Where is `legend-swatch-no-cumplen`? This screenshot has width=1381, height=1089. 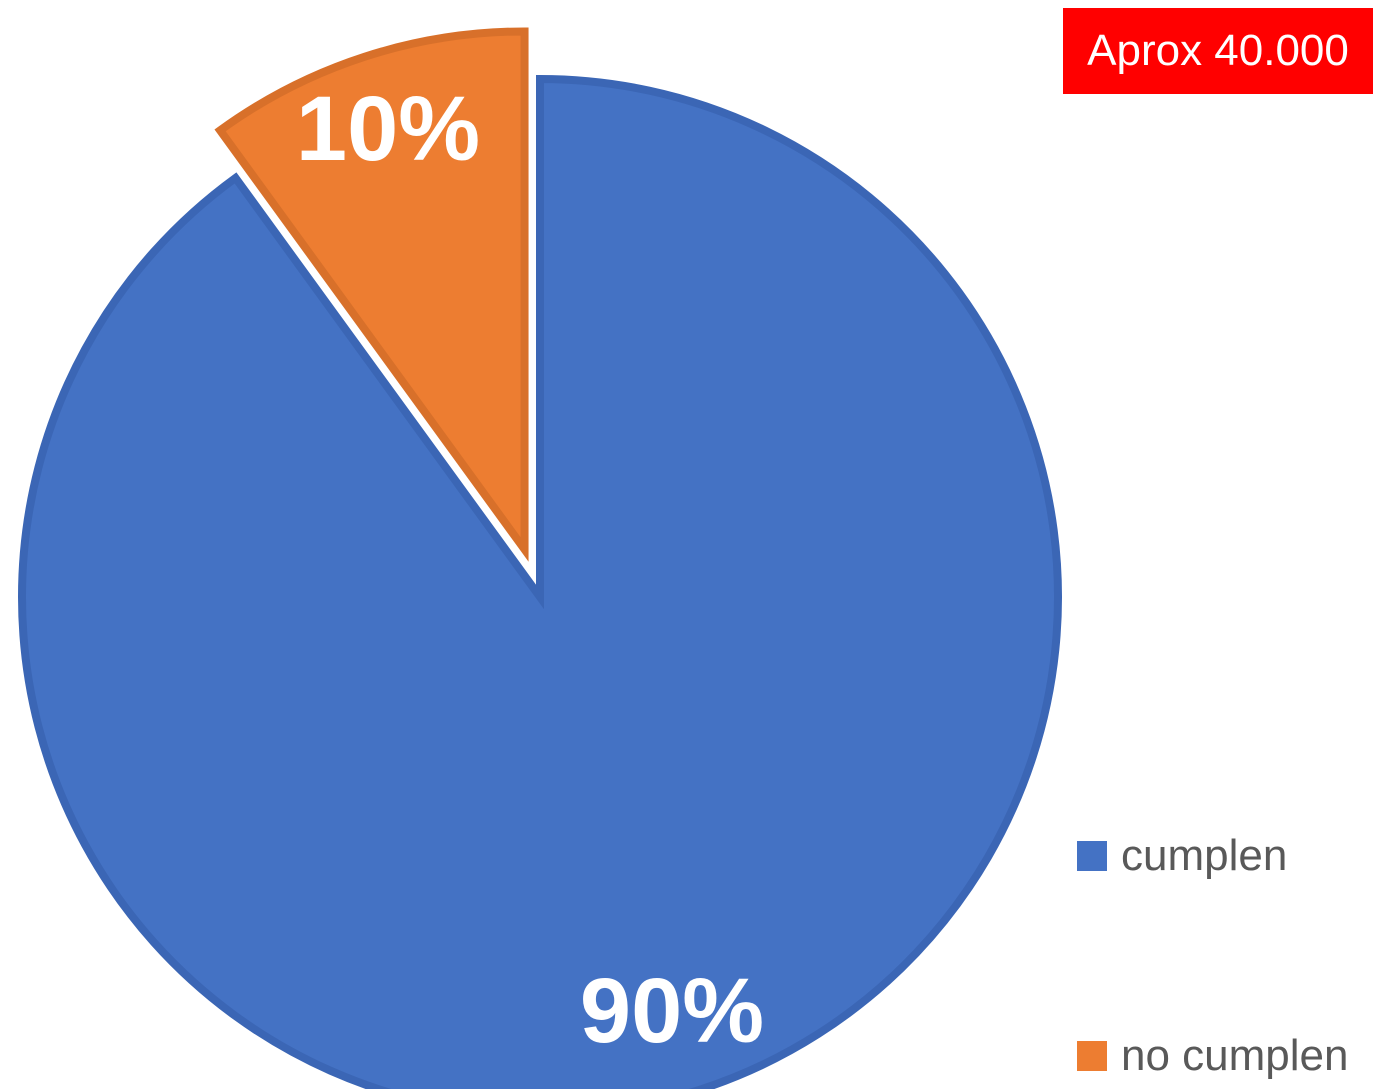 legend-swatch-no-cumplen is located at coordinates (1092, 1056).